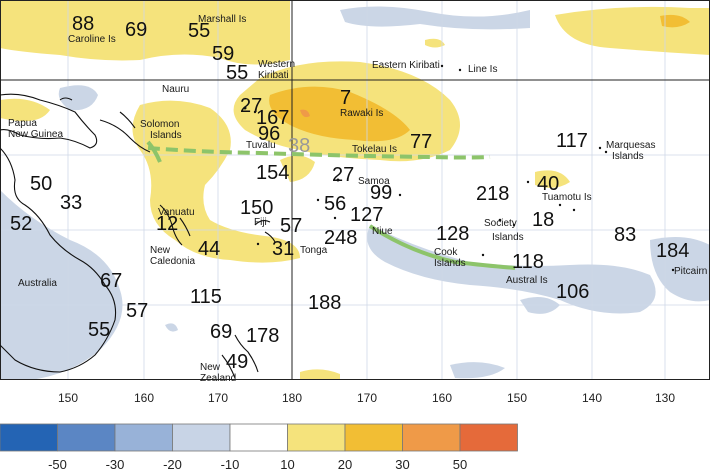  I want to click on value-au55: 55, so click(99, 330).